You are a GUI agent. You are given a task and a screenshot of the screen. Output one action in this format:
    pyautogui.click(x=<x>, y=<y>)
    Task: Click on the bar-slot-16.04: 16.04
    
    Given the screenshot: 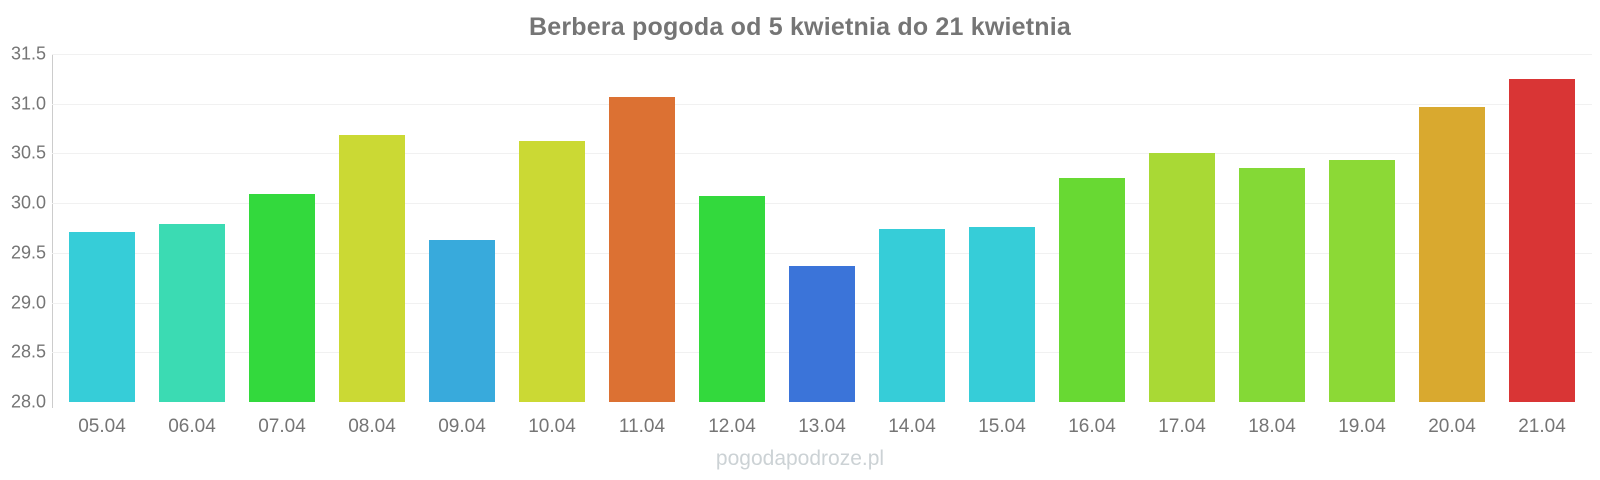 What is the action you would take?
    pyautogui.click(x=1092, y=245)
    